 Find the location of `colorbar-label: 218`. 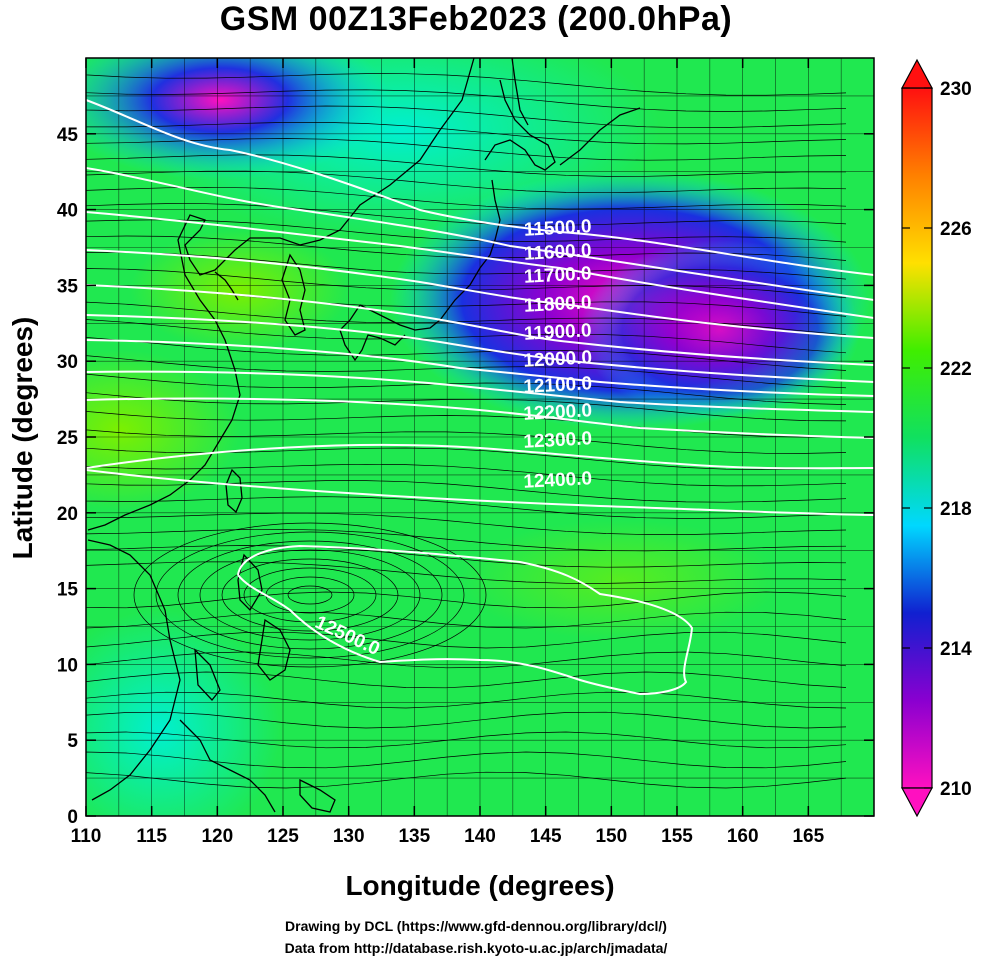

colorbar-label: 218 is located at coordinates (956, 509).